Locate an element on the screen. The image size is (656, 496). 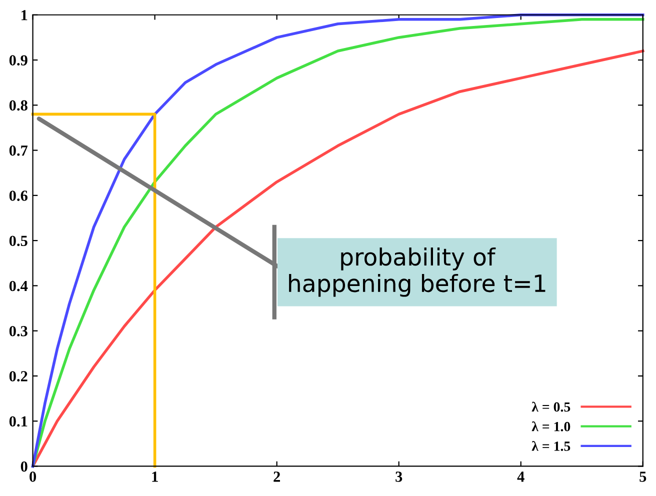
x-tick-label: 5 is located at coordinates (643, 477).